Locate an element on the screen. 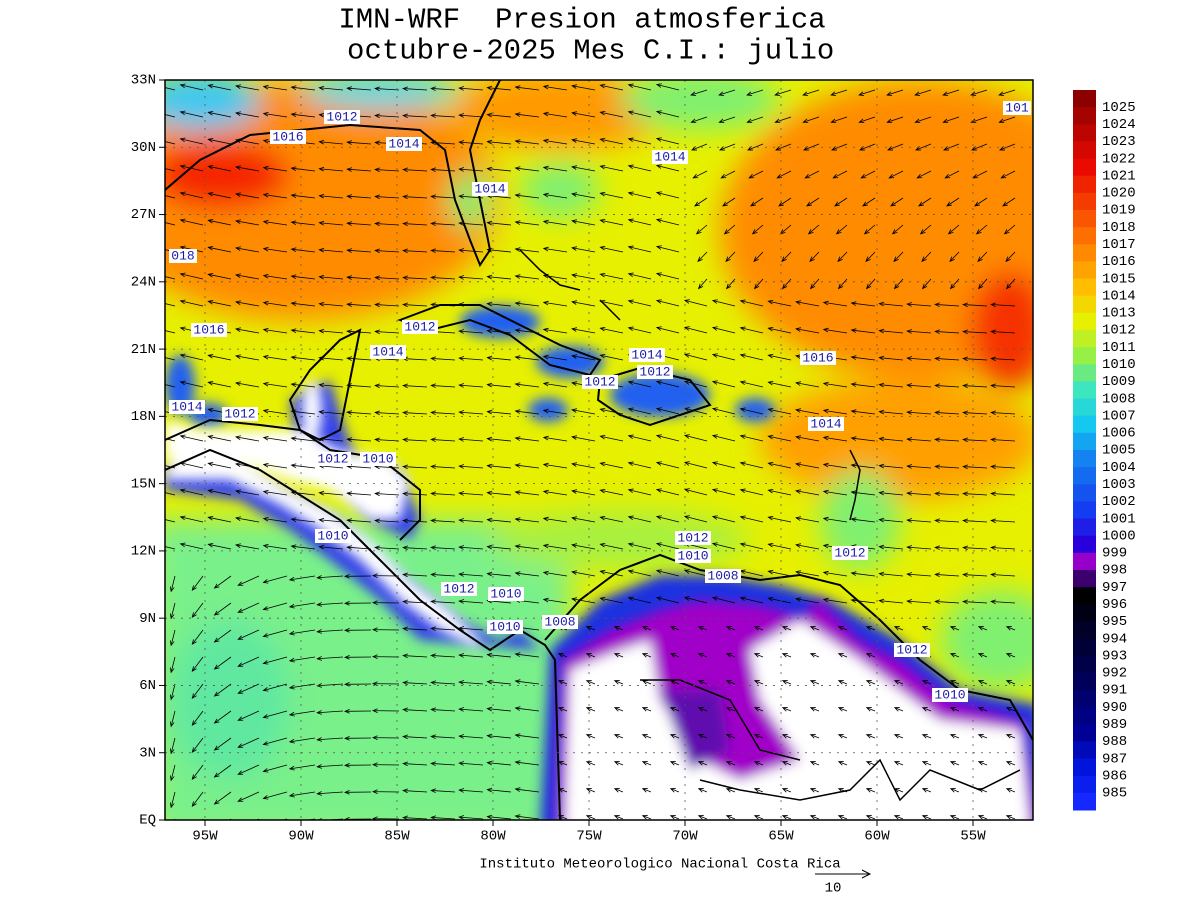  colorbar-label: 1025 is located at coordinates (1119, 108).